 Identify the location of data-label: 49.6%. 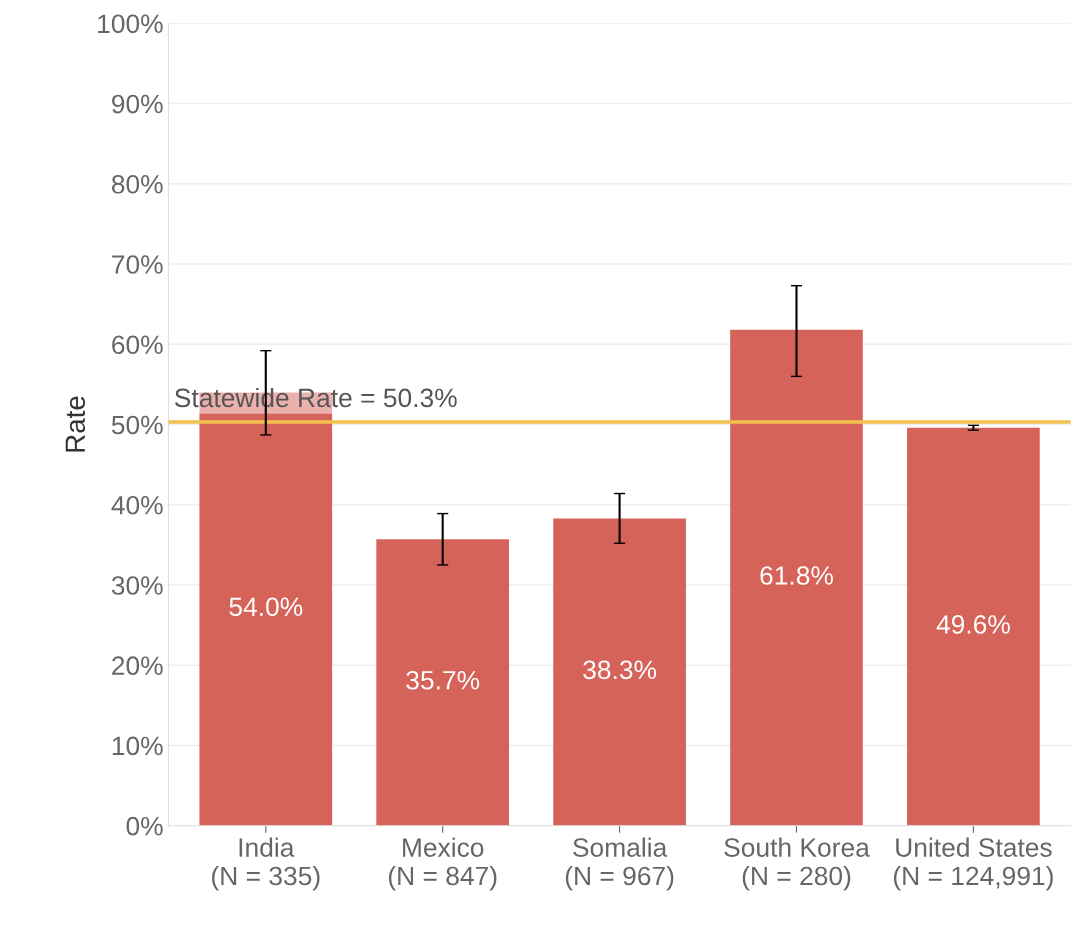
(973, 624).